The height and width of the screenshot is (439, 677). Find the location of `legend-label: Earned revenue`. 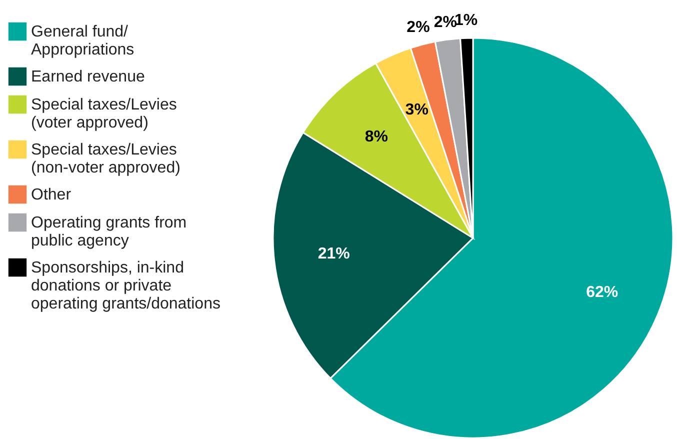

legend-label: Earned revenue is located at coordinates (88, 77).